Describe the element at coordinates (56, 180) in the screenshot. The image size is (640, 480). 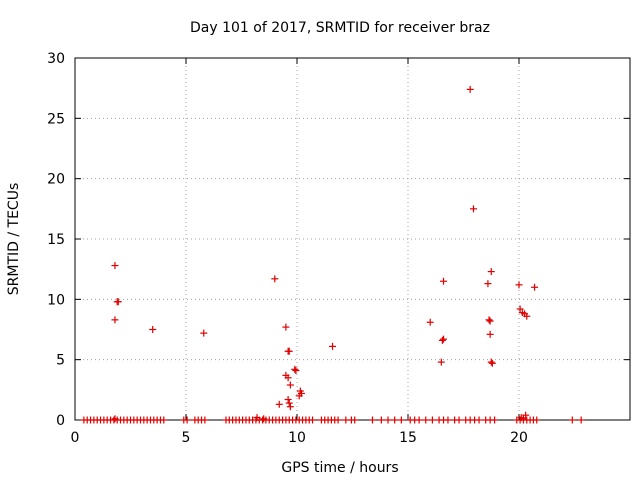
I see `y-tick-label: 20` at that location.